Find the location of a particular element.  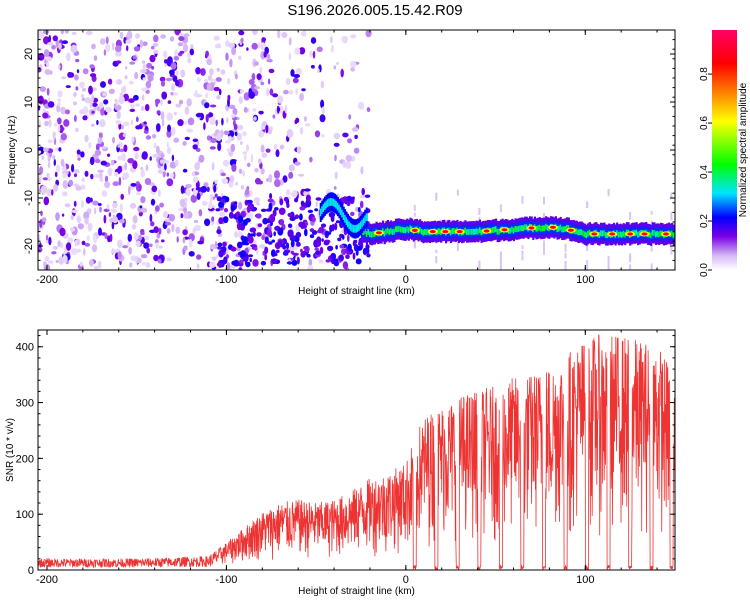

band-hotspot is located at coordinates (504, 230).